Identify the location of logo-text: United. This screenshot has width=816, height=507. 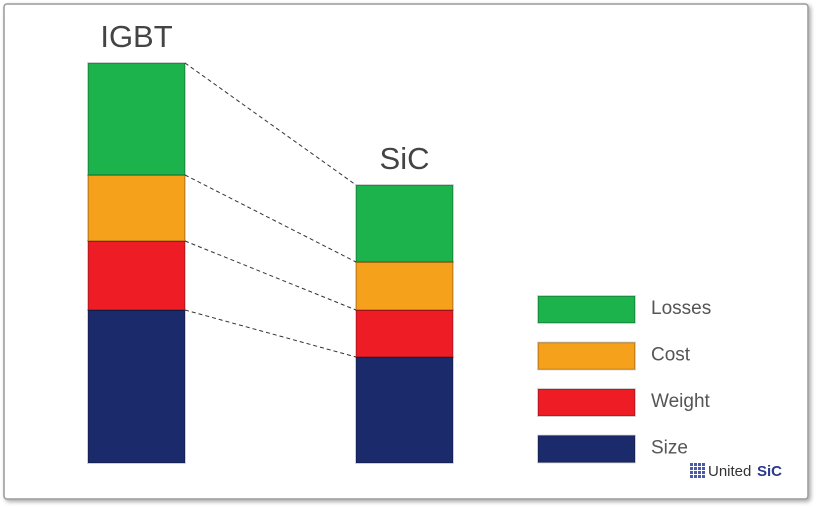
(729, 471).